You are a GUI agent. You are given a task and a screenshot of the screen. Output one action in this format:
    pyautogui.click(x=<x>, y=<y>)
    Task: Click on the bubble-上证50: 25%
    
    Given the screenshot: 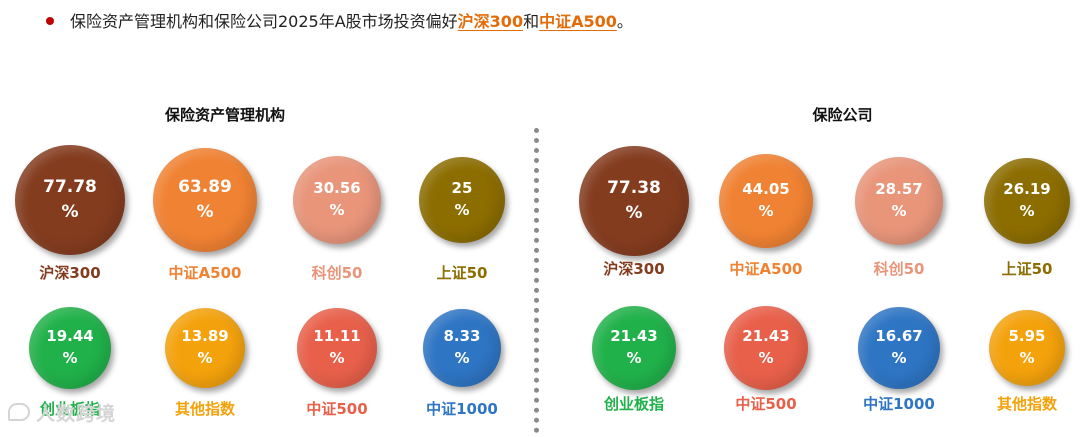 What is the action you would take?
    pyautogui.click(x=462, y=200)
    